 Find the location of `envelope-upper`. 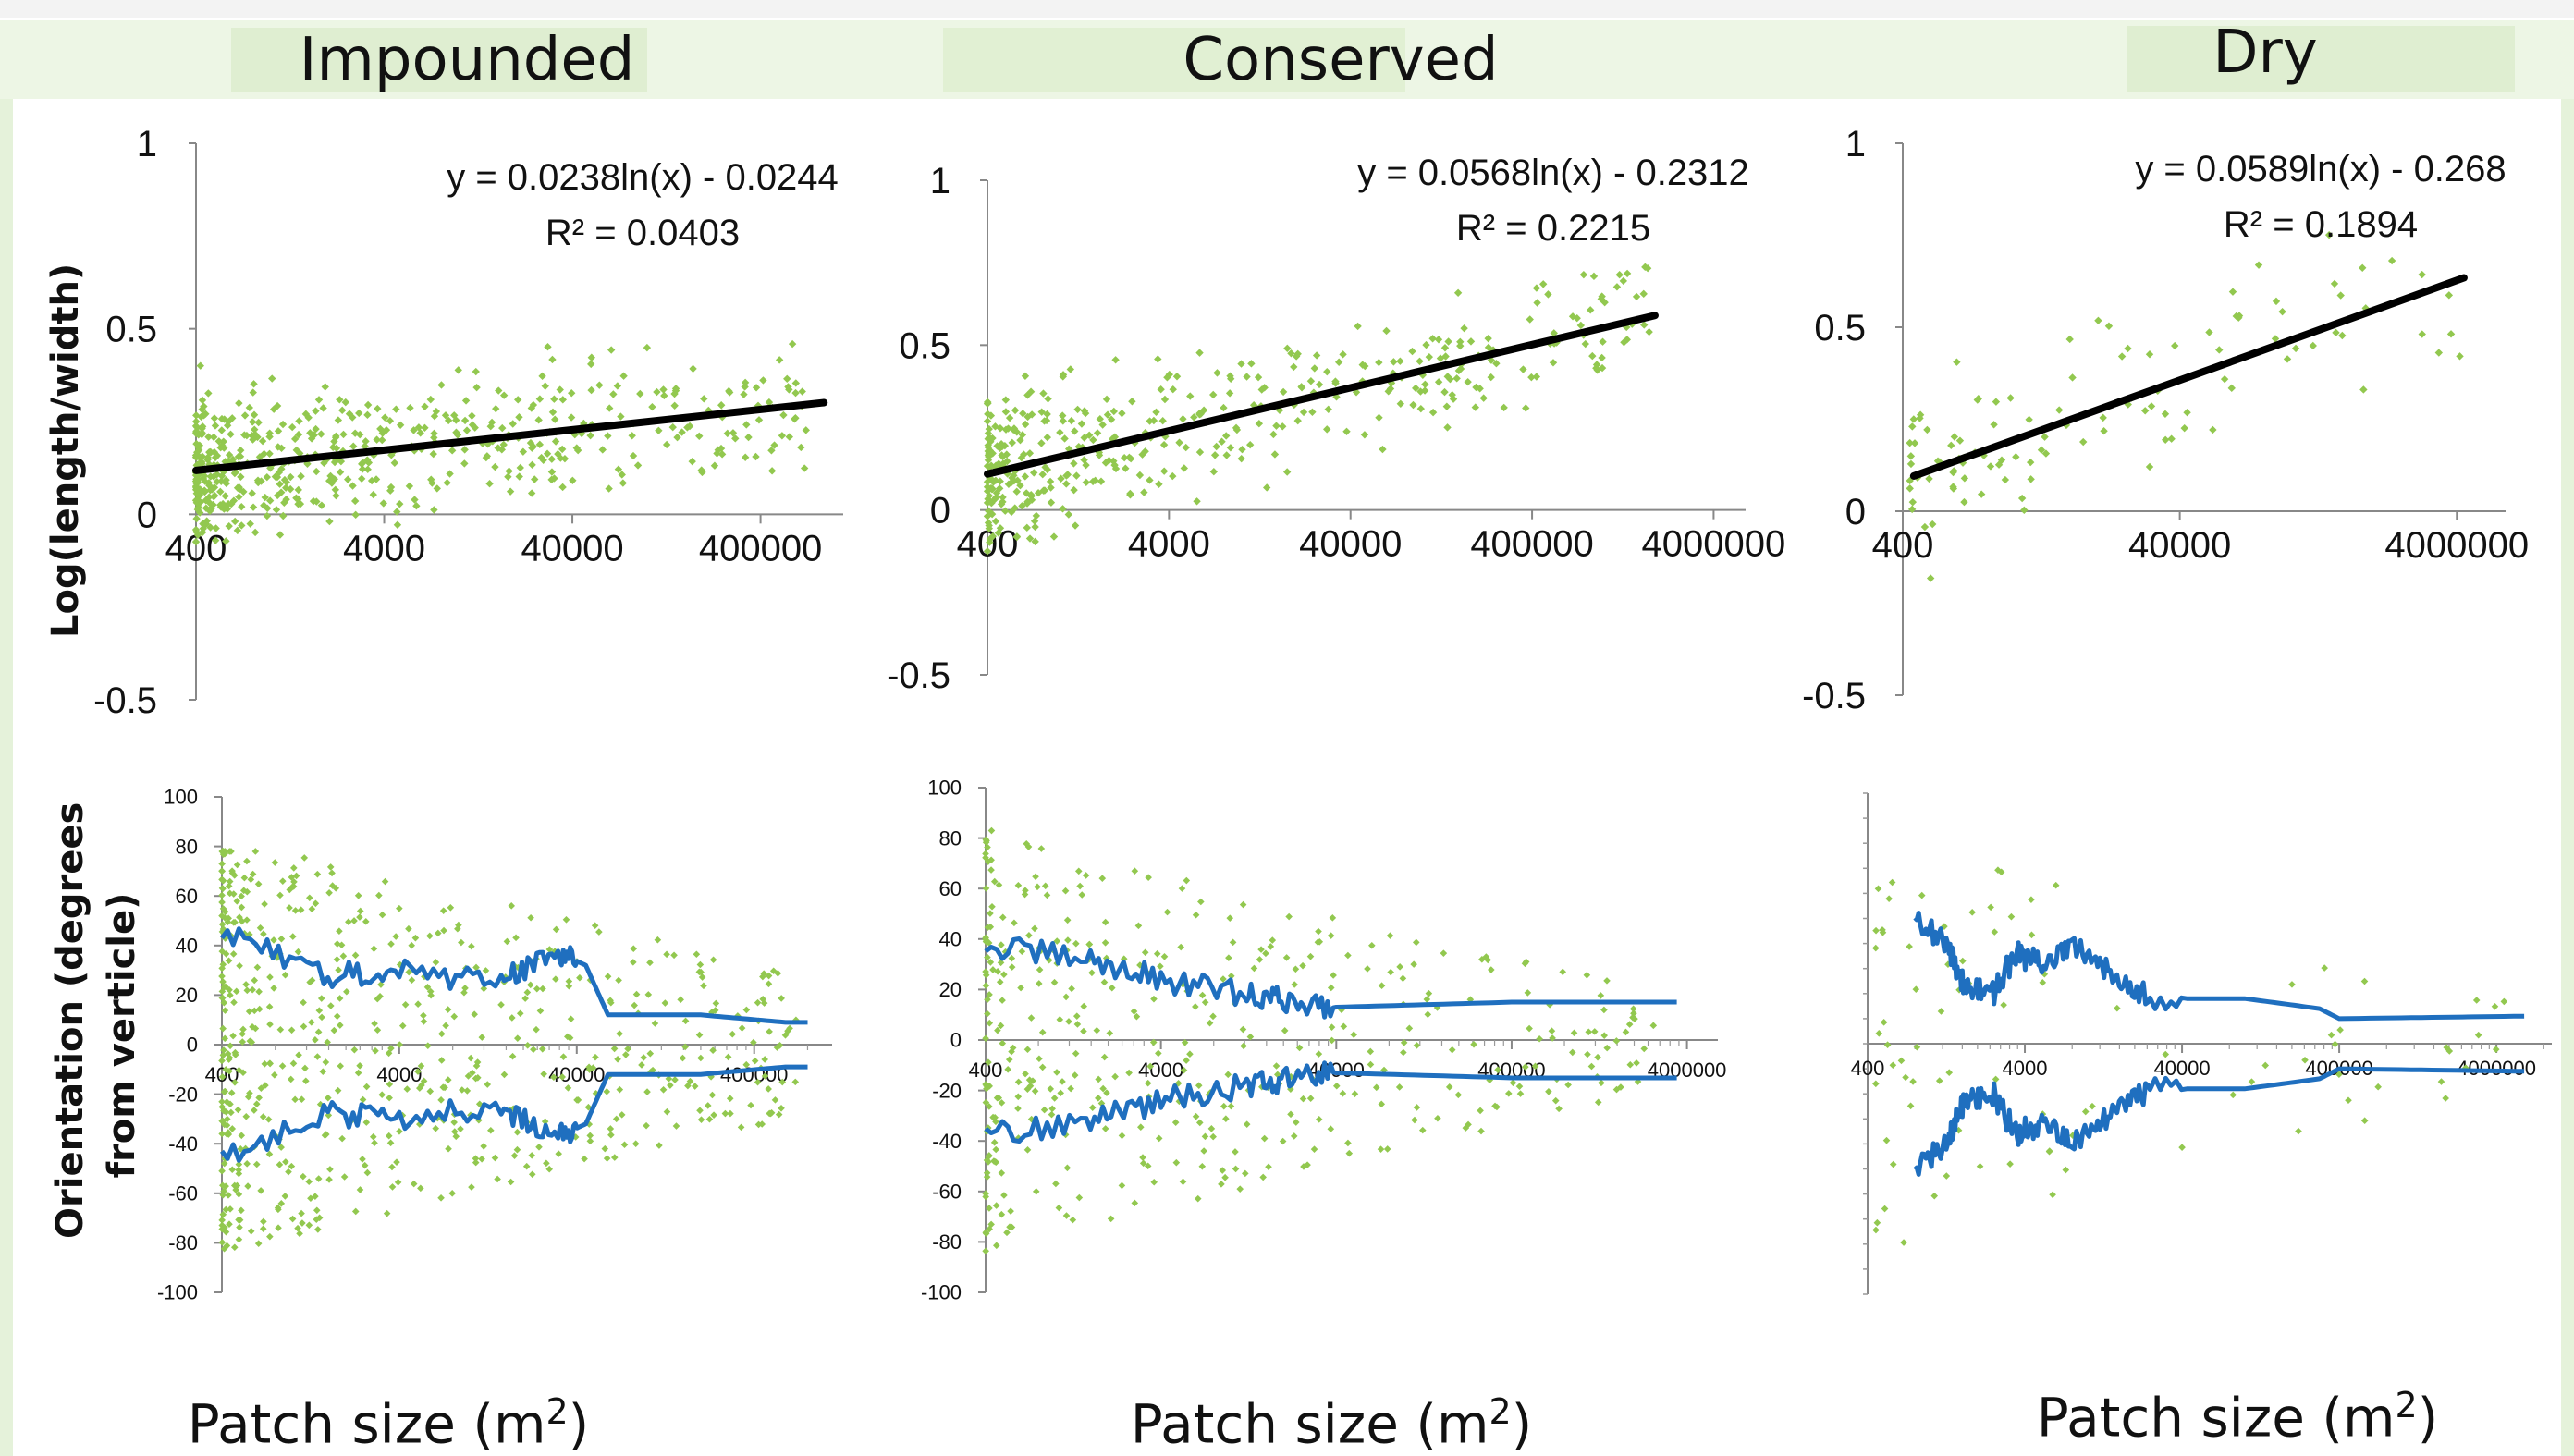

envelope-upper is located at coordinates (1330, 978).